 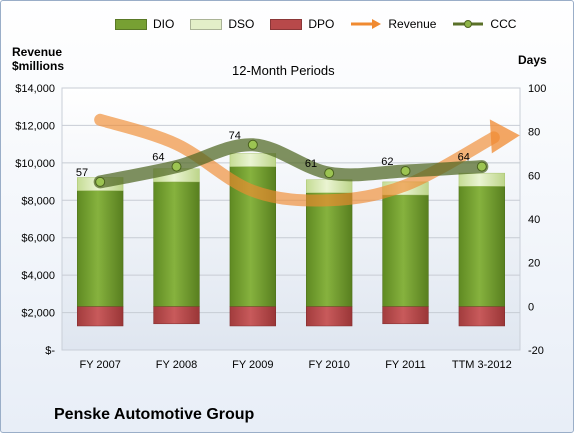 What do you see at coordinates (286, 24) in the screenshot?
I see `legend-swatch-dpo` at bounding box center [286, 24].